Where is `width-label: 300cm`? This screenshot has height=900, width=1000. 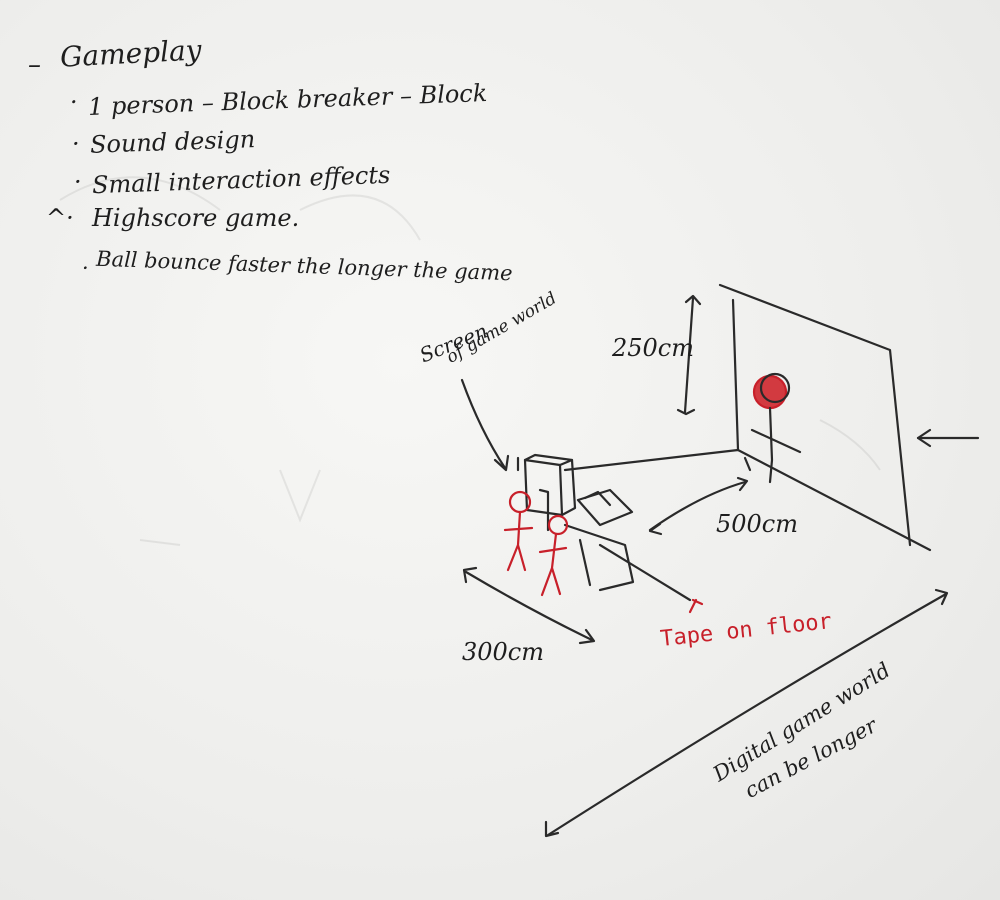 width-label: 300cm is located at coordinates (503, 652).